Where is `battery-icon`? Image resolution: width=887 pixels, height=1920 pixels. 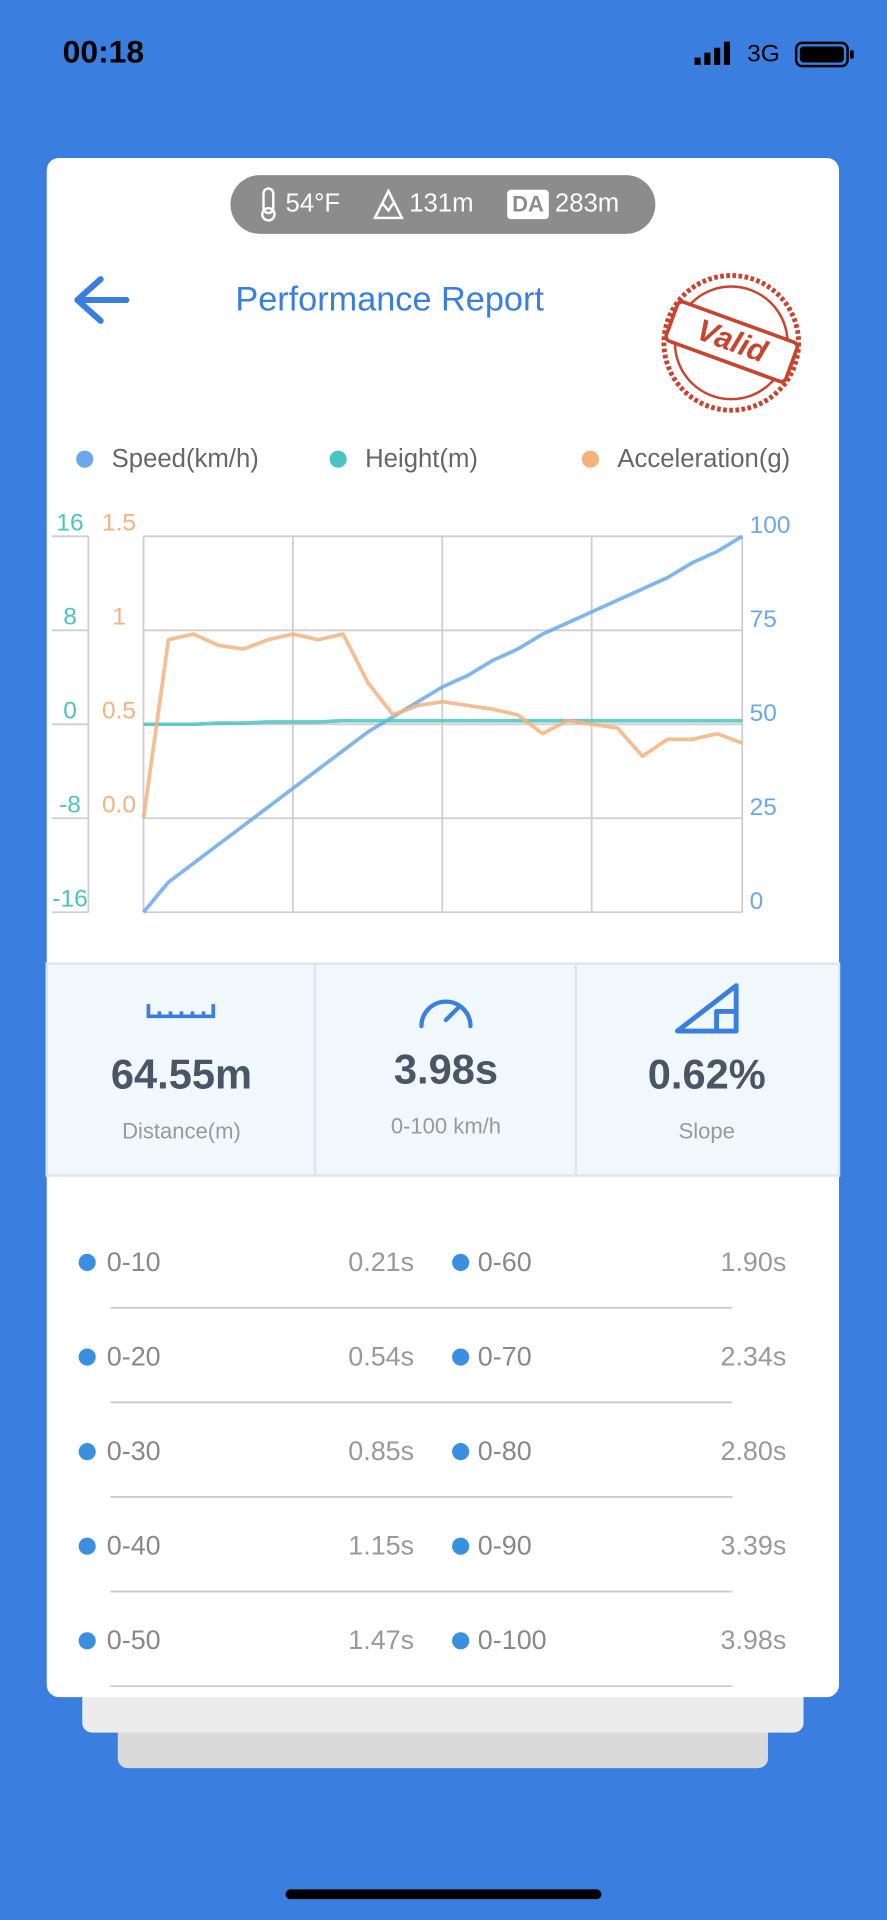 battery-icon is located at coordinates (824, 54).